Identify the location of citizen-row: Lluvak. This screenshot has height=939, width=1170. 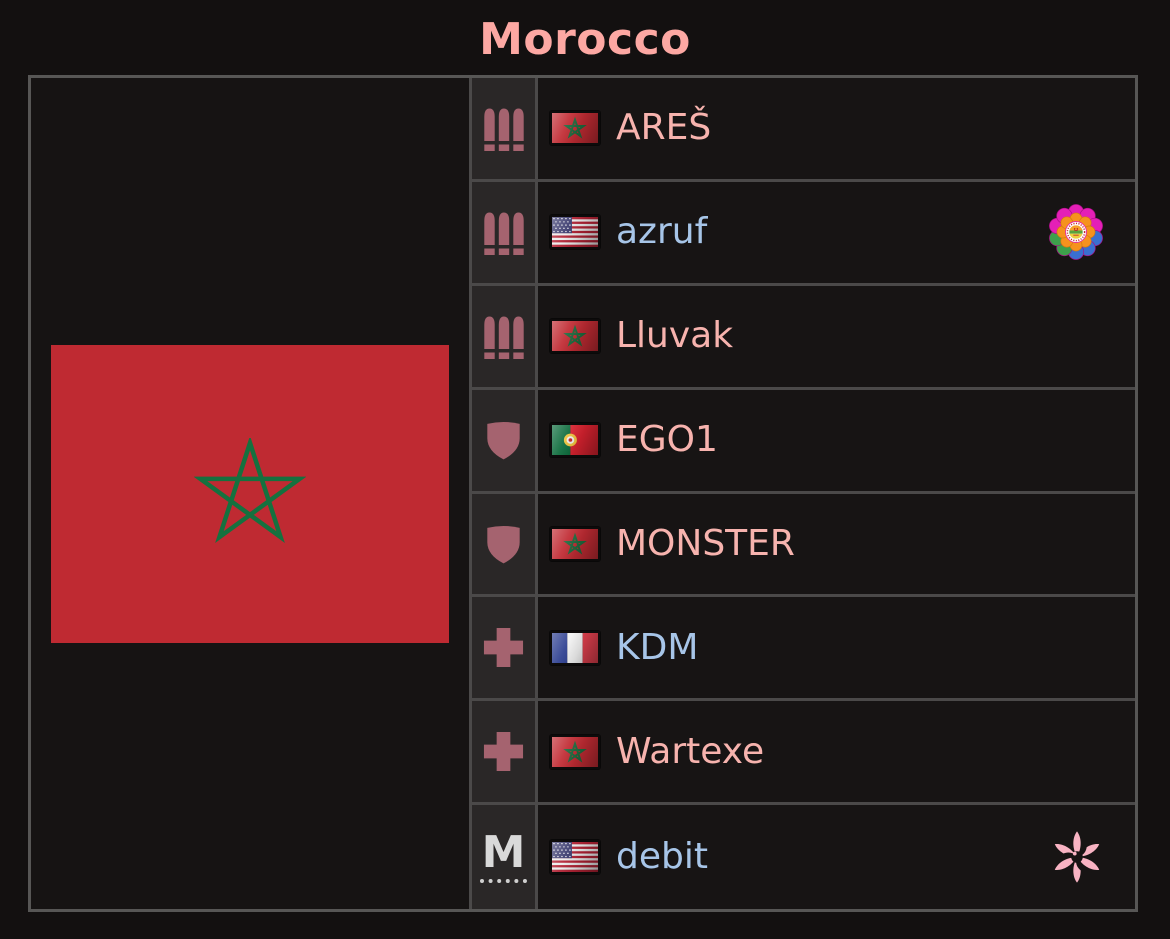
(836, 337).